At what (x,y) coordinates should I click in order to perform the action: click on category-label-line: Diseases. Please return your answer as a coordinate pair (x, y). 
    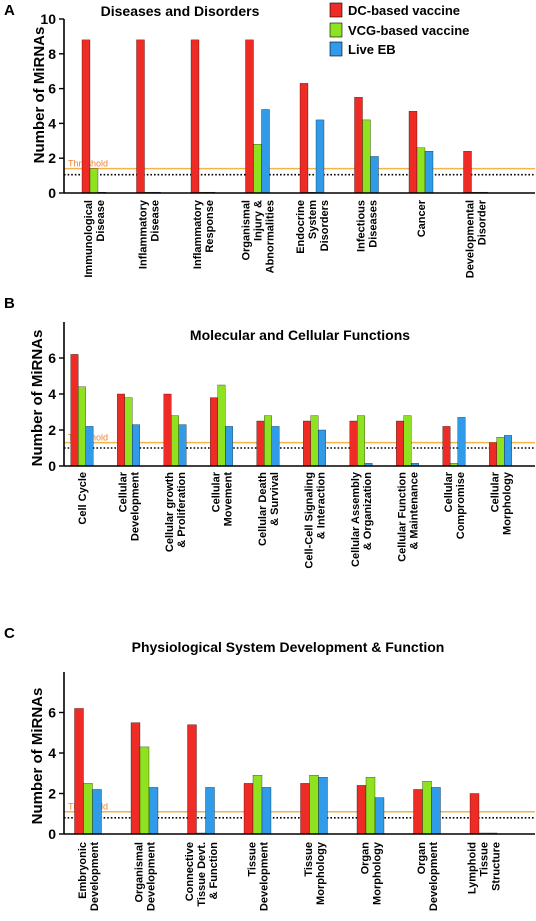
    Looking at the image, I should click on (374, 224).